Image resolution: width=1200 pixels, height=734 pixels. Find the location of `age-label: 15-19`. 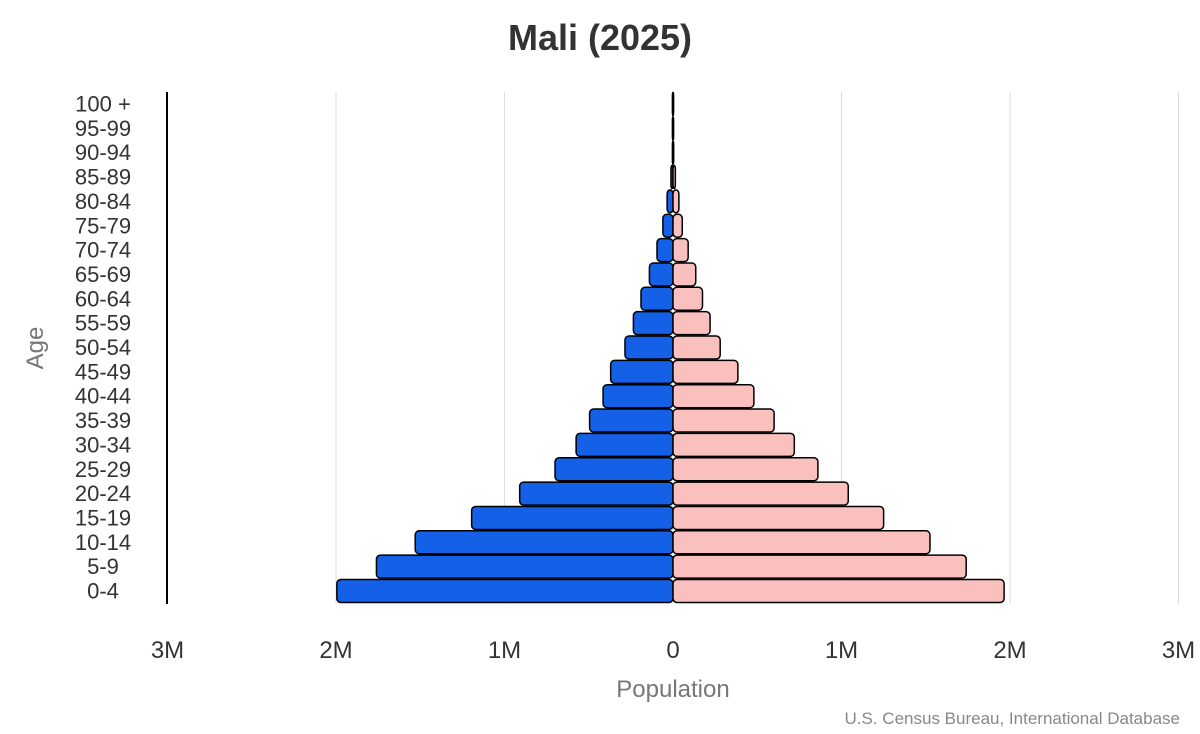

age-label: 15-19 is located at coordinates (103, 517).